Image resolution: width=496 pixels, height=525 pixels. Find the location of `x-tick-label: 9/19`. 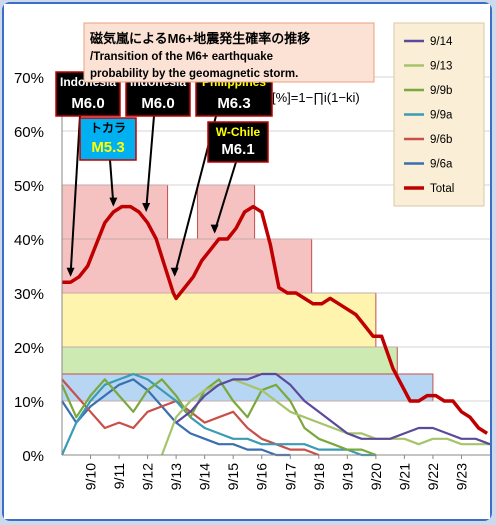

x-tick-label: 9/19 is located at coordinates (347, 476).